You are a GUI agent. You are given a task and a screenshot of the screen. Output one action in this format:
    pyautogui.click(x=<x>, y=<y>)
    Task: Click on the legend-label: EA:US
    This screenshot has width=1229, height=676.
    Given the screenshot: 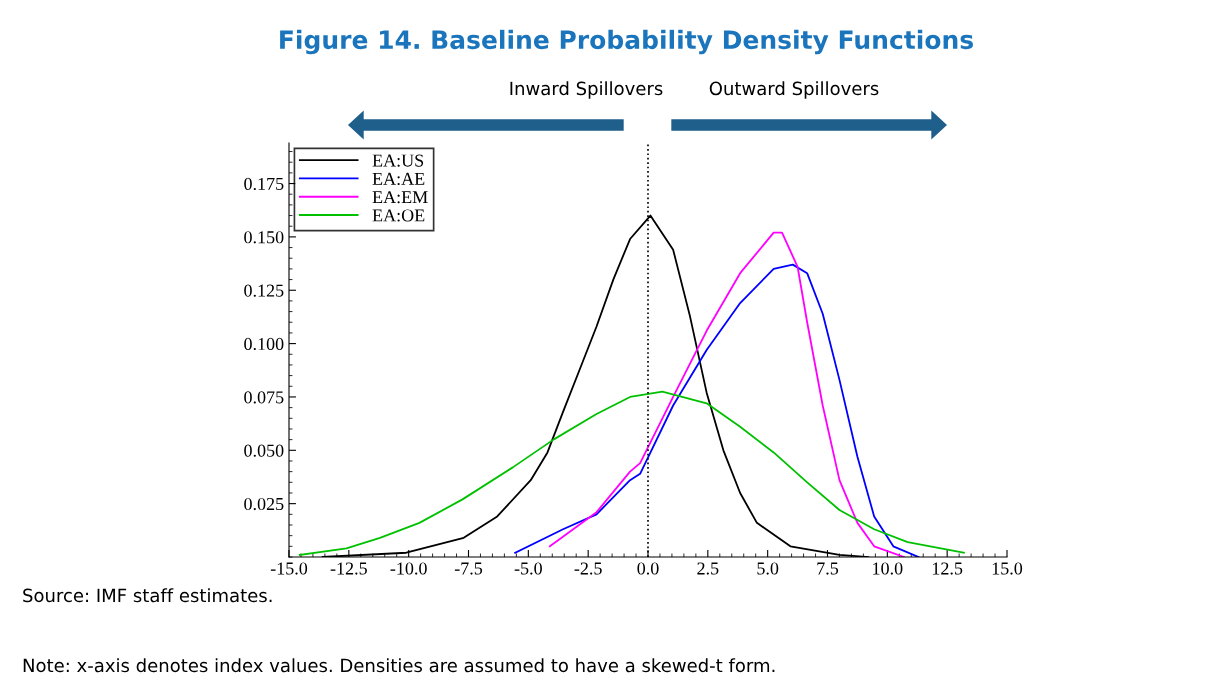 What is the action you would take?
    pyautogui.click(x=398, y=160)
    